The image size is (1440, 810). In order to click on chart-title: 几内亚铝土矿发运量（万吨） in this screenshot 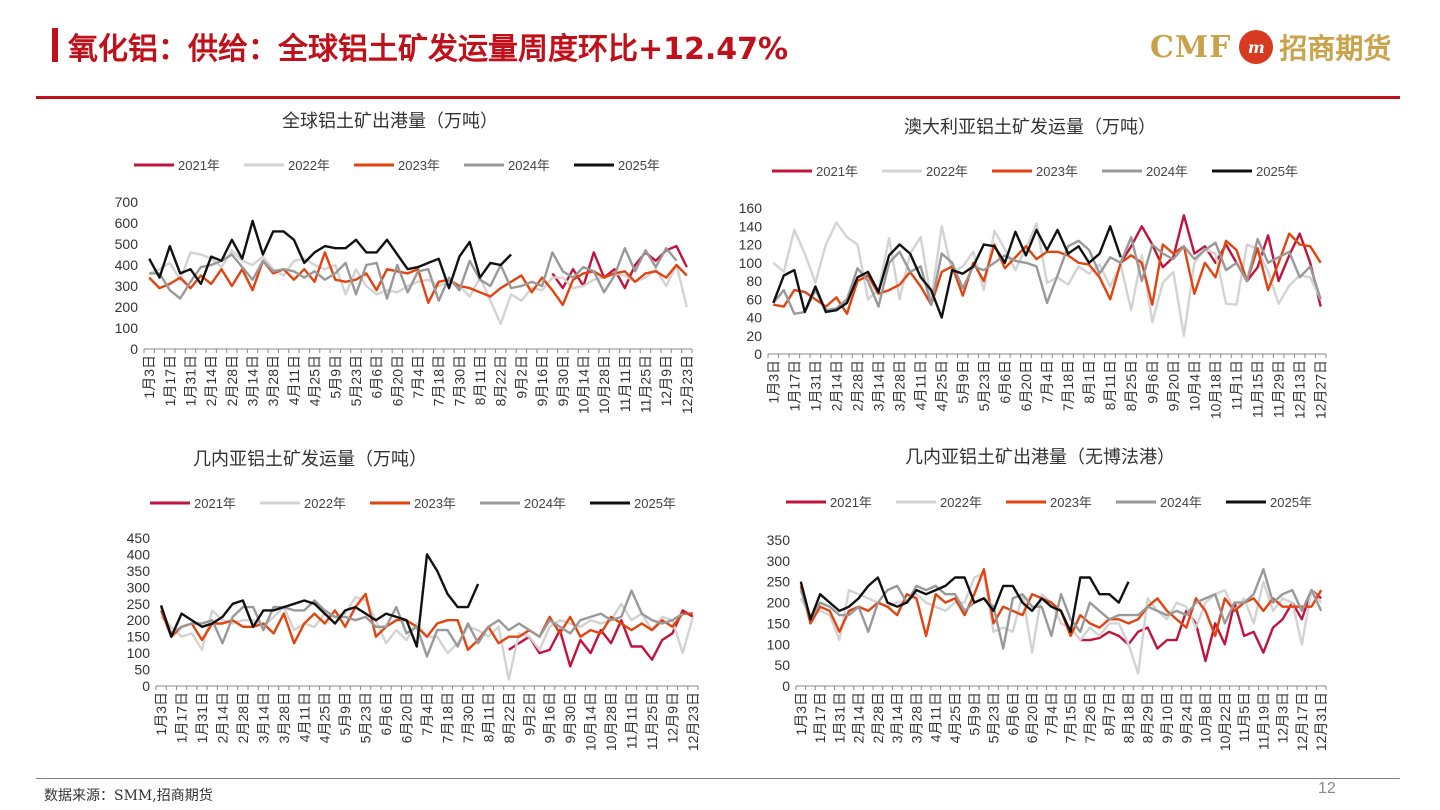, I will do `click(310, 459)`.